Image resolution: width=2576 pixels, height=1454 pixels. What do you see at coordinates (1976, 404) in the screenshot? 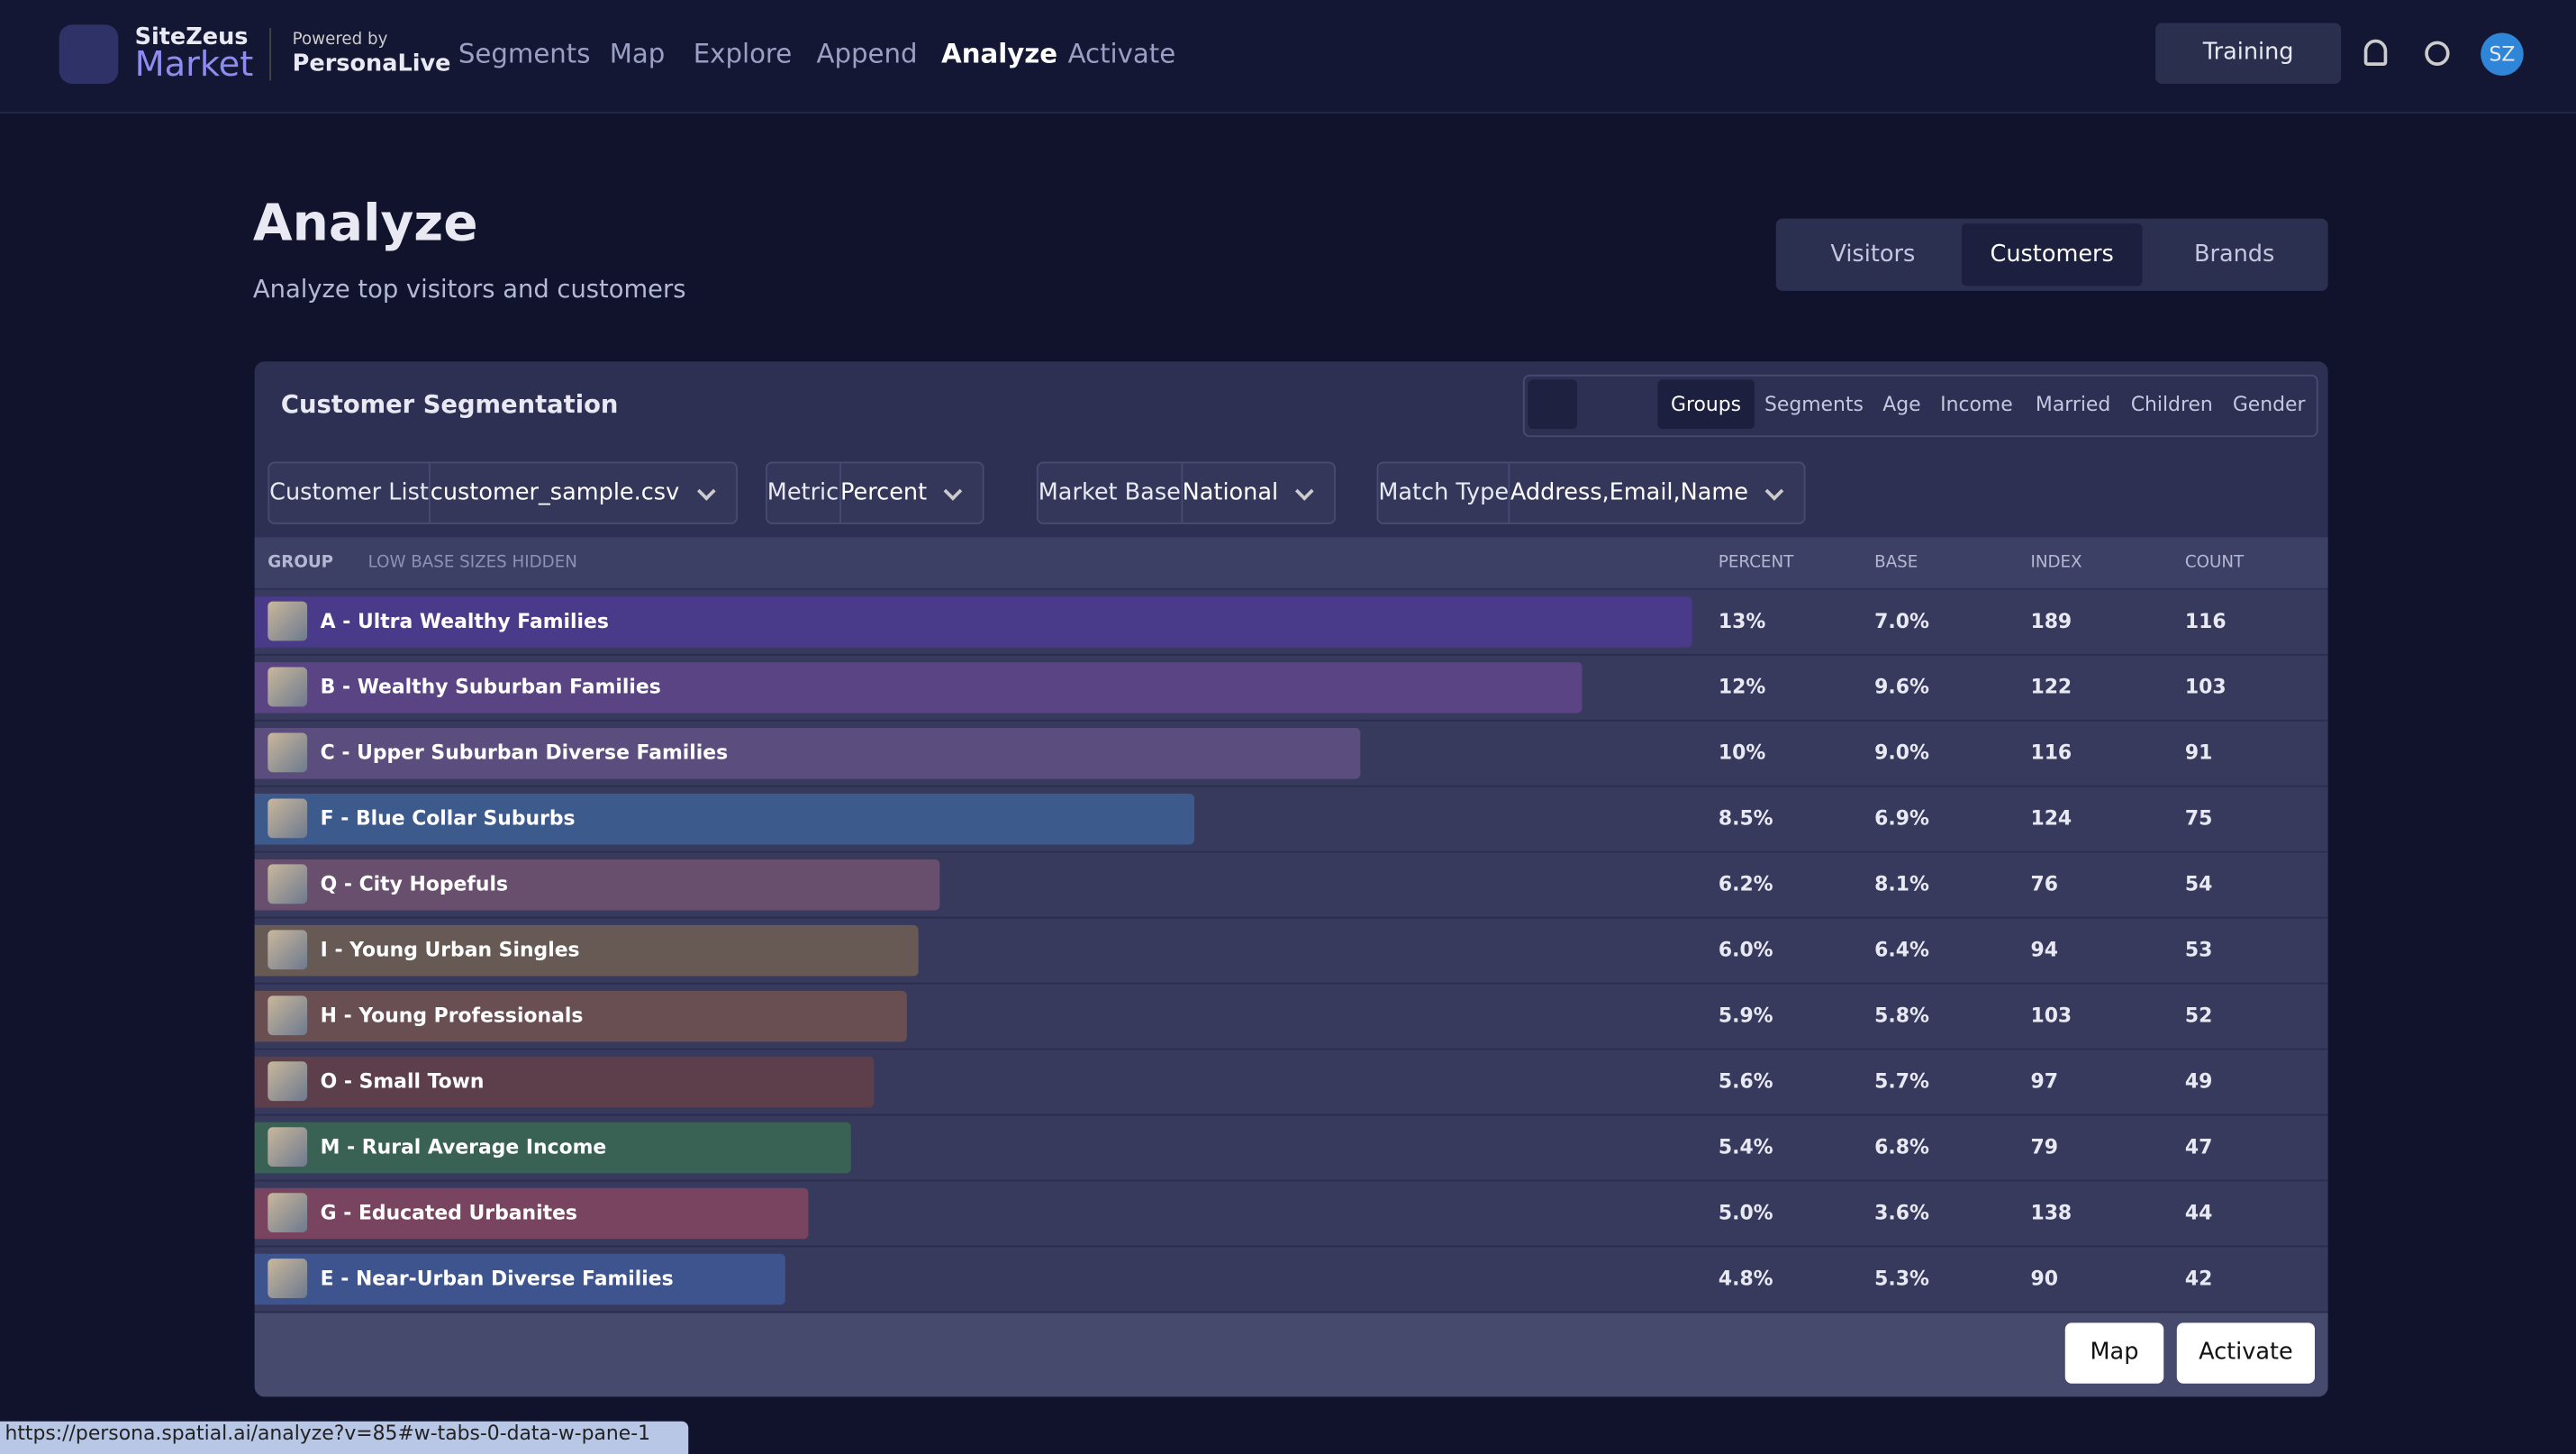
I see `view-tab: Income` at bounding box center [1976, 404].